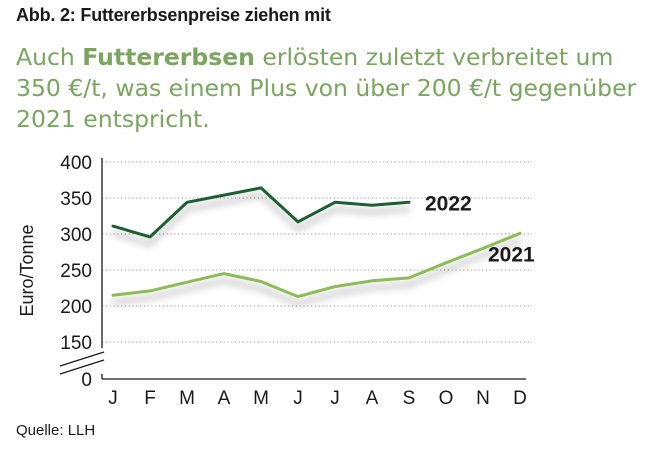 The height and width of the screenshot is (456, 662). Describe the element at coordinates (480, 229) in the screenshot. I see `series-labels: 2022 2021` at that location.